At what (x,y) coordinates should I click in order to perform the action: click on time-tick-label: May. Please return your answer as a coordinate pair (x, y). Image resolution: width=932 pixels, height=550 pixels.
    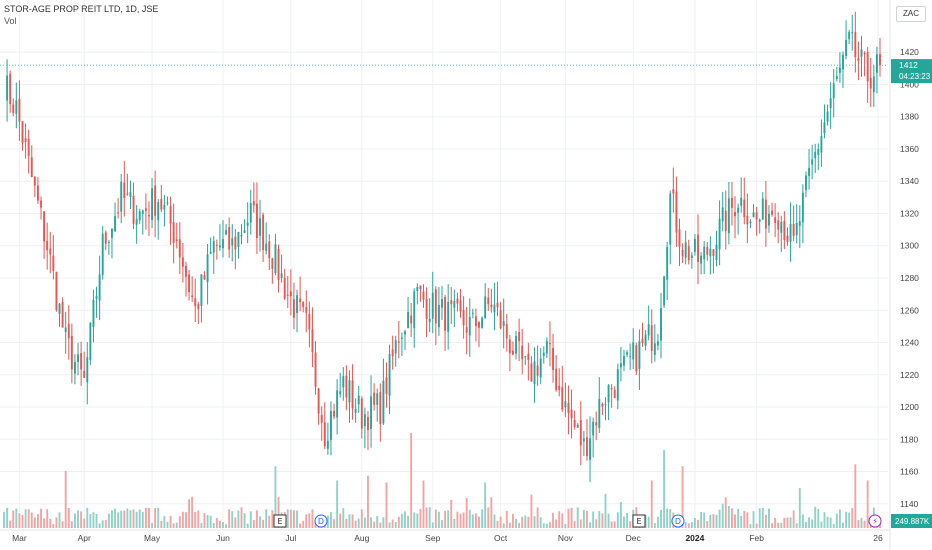
    Looking at the image, I should click on (152, 538).